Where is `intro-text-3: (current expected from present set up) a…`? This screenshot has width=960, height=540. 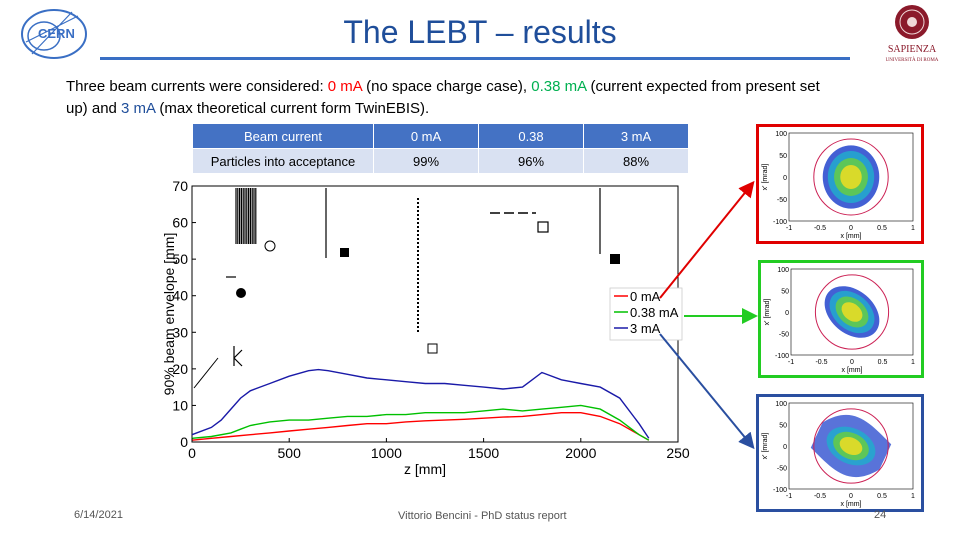
intro-text-3: (current expected from present set up) a… is located at coordinates (443, 97).